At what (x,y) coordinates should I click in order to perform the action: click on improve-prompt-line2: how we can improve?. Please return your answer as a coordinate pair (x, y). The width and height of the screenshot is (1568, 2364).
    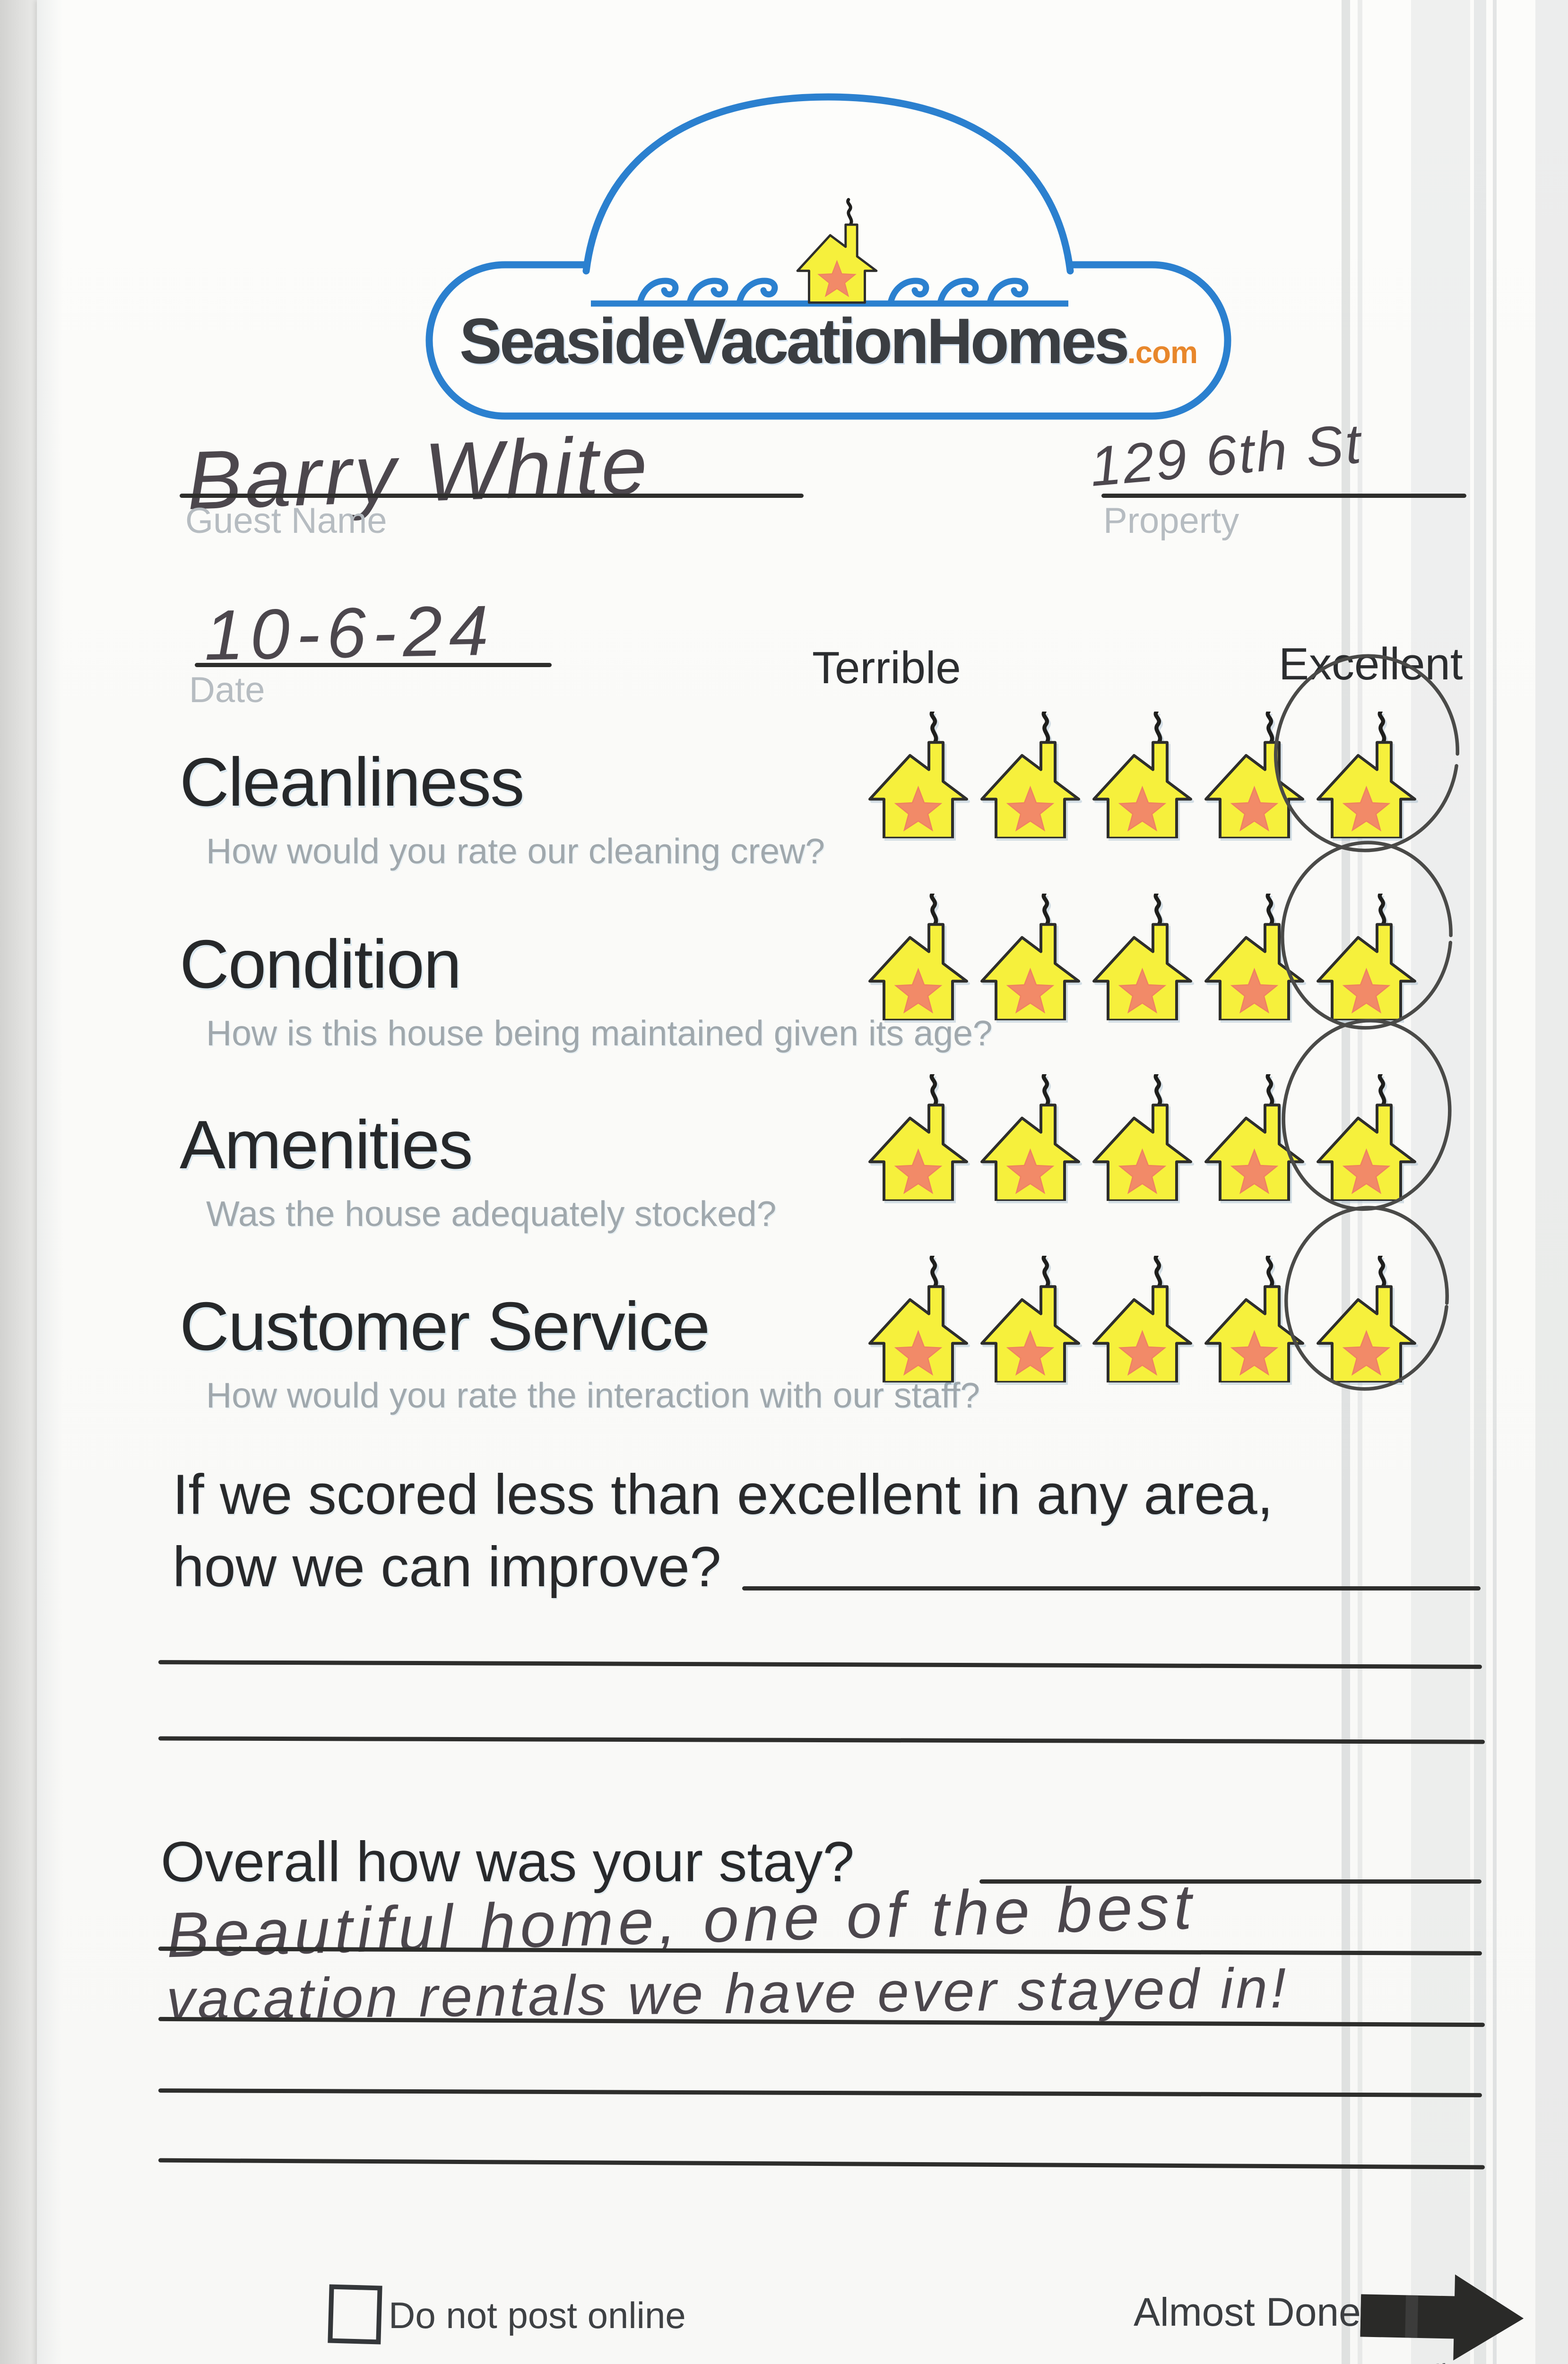
    Looking at the image, I should click on (447, 1567).